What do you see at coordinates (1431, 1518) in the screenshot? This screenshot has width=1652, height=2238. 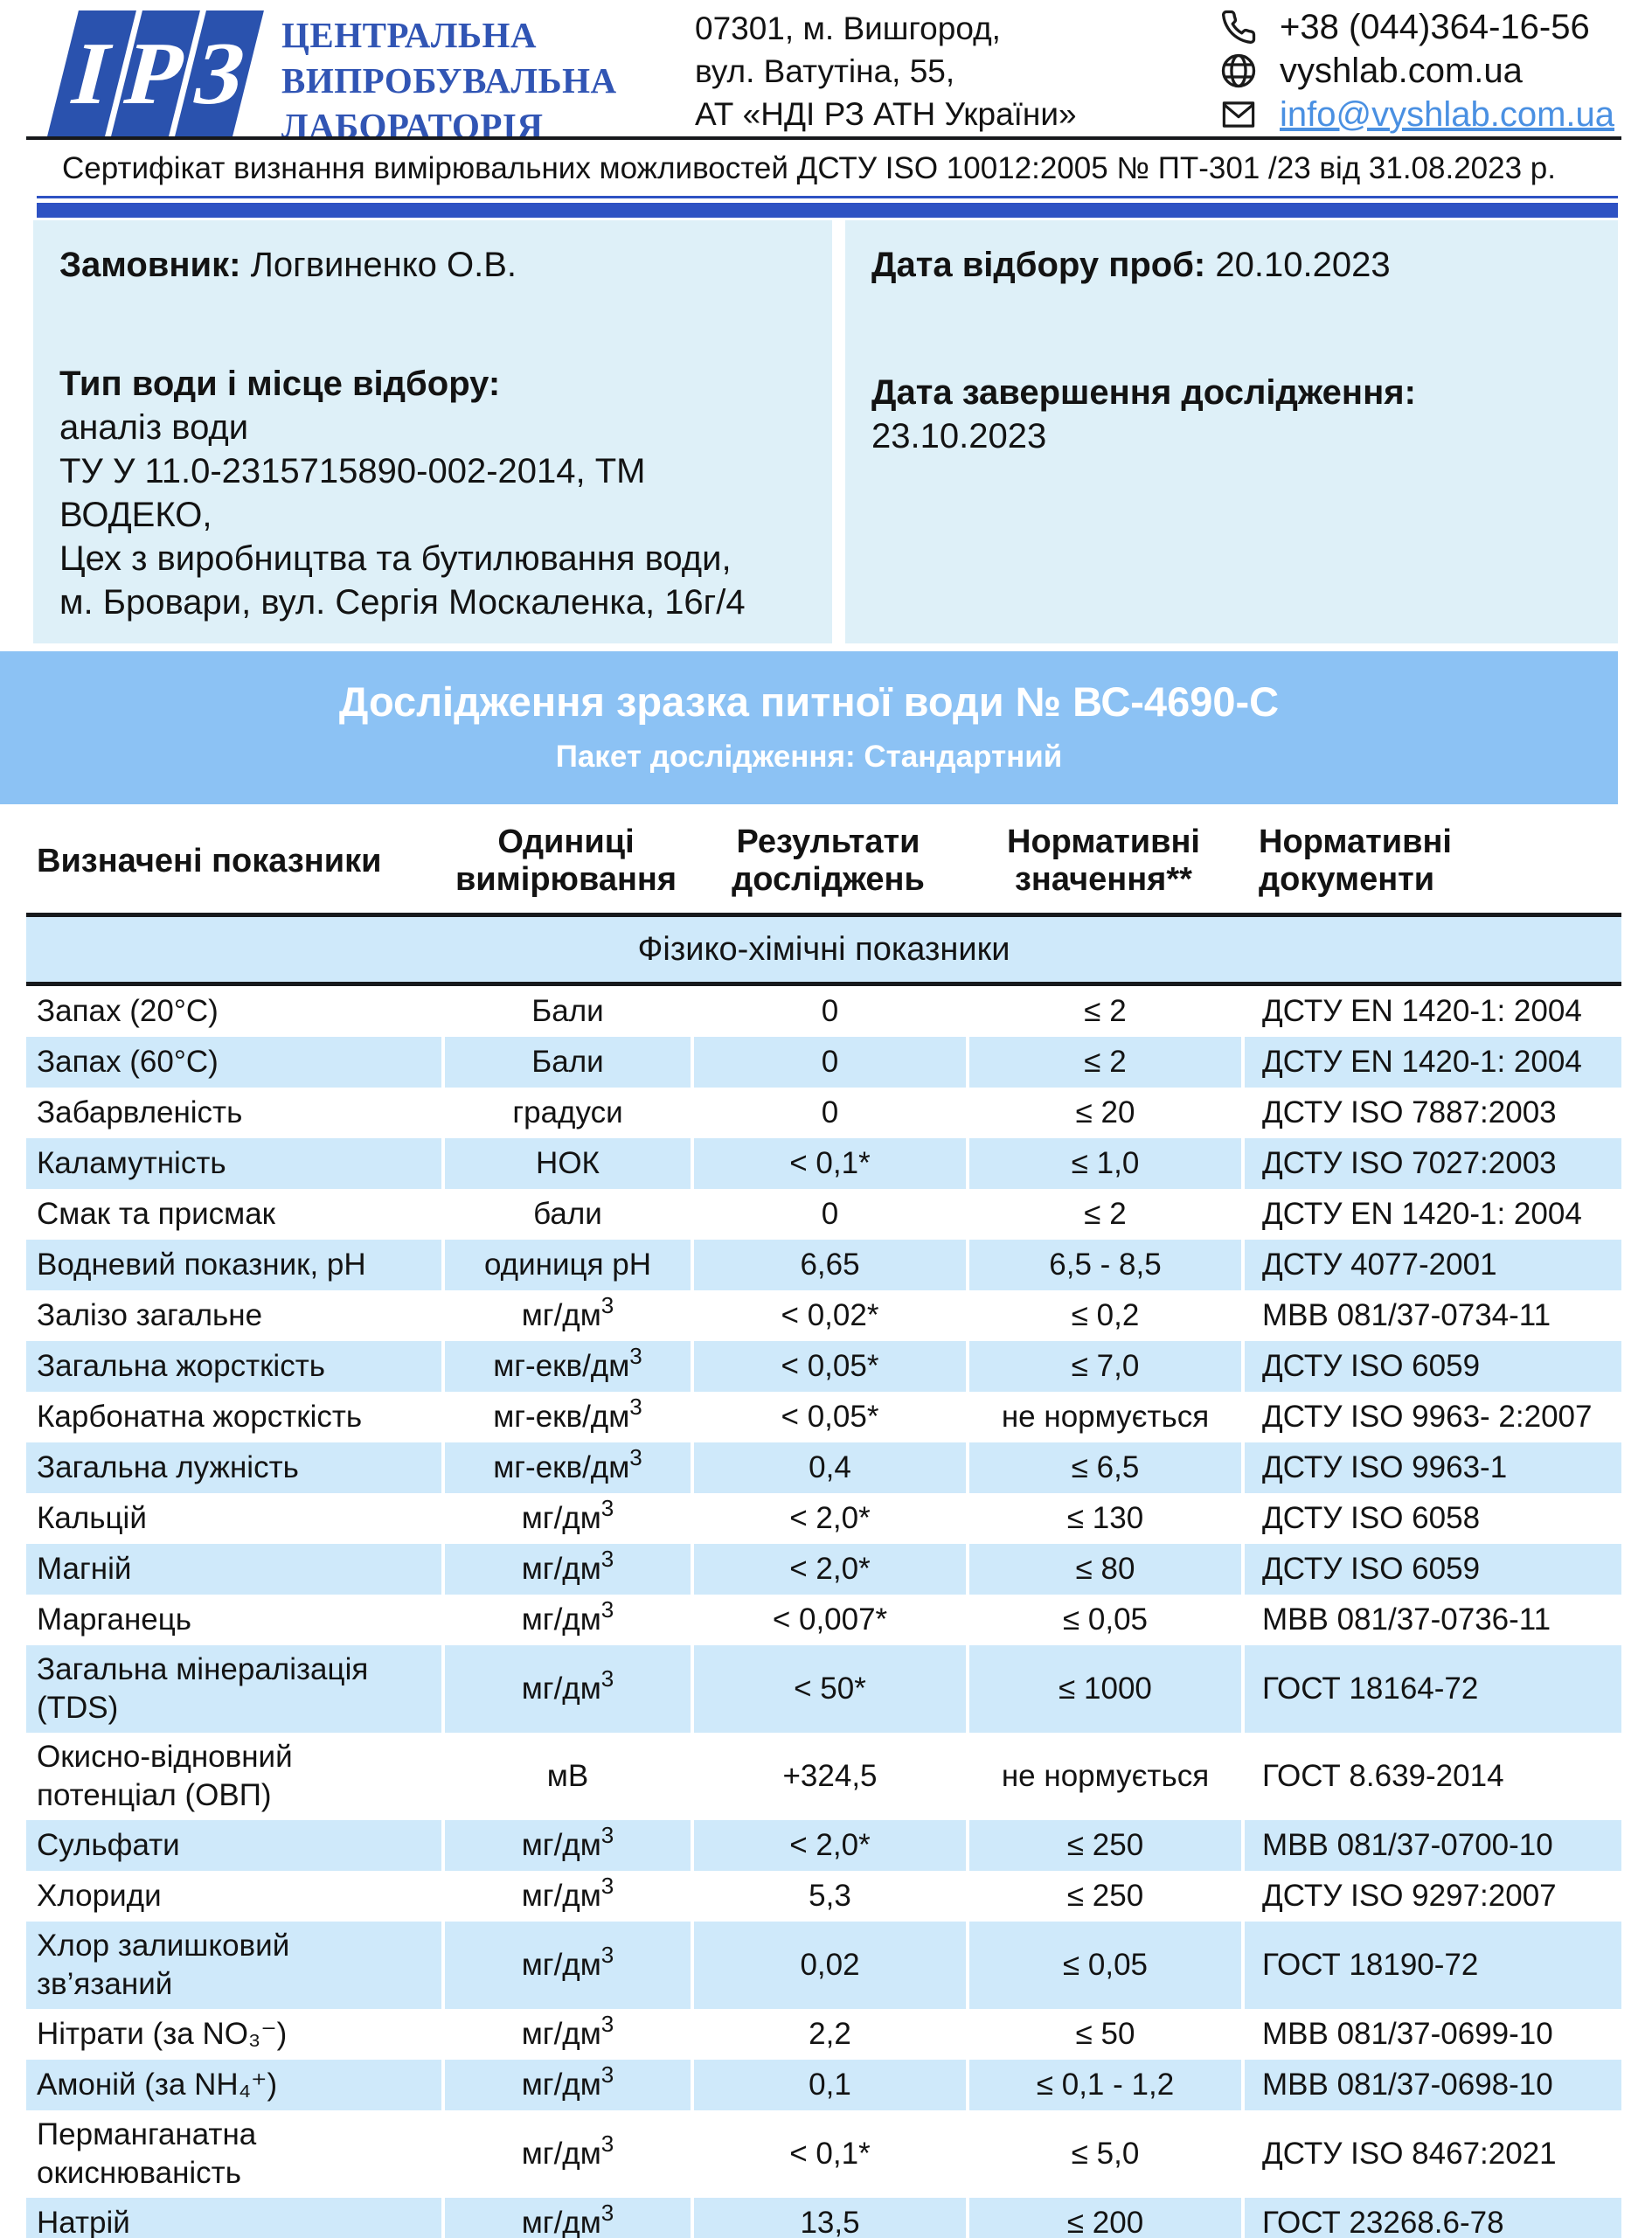 I see `param-doc-cell: ДСТУ ISO 6058` at bounding box center [1431, 1518].